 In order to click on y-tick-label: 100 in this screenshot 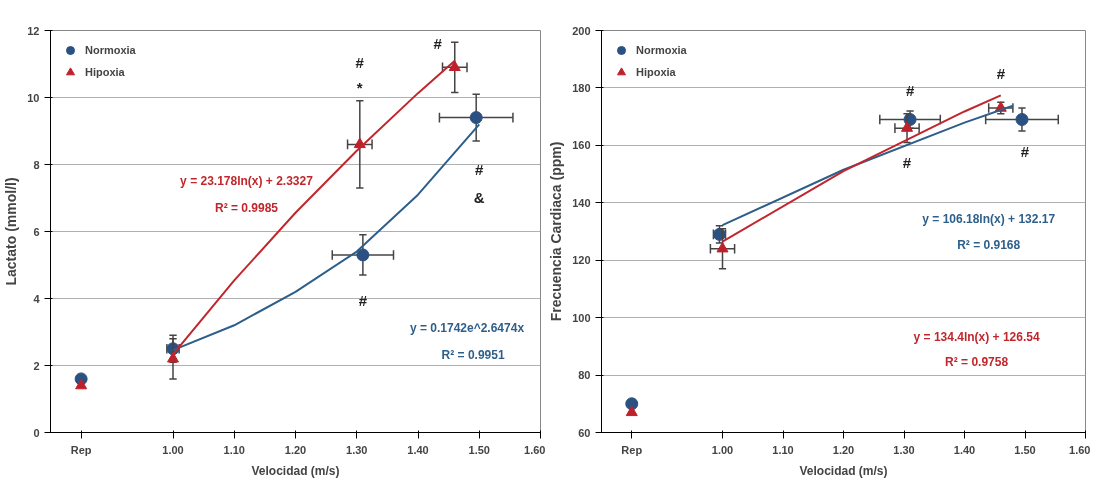, I will do `click(581, 317)`.